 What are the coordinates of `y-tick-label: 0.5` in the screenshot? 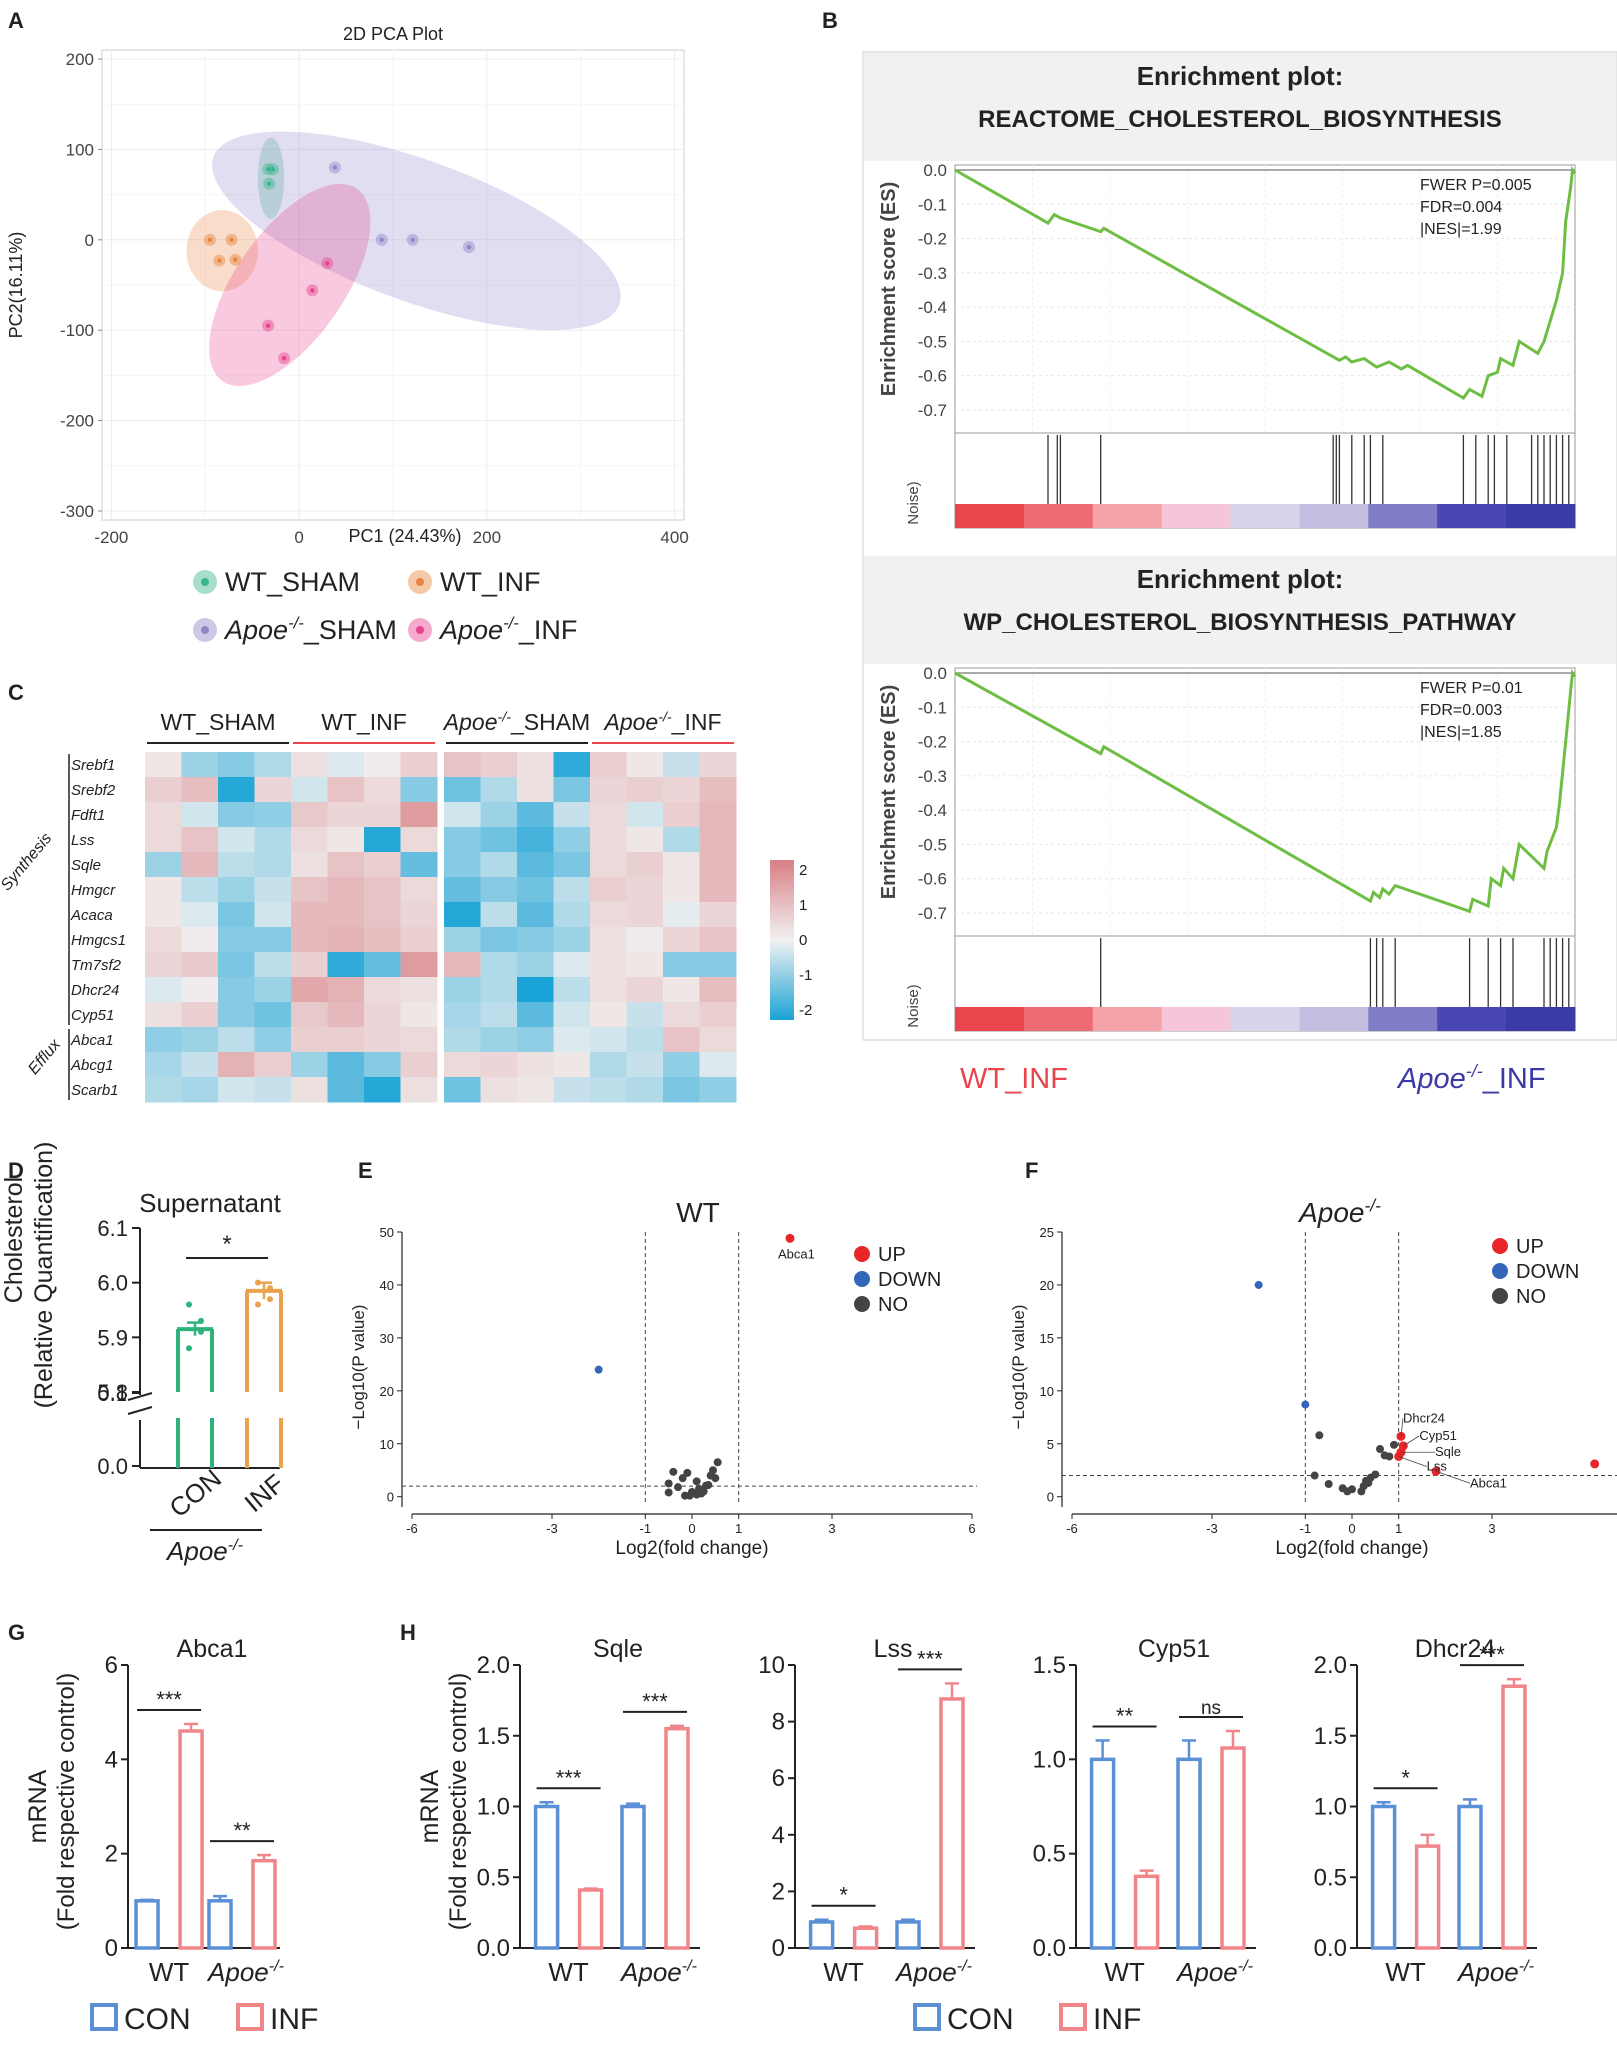 It's located at (493, 1877).